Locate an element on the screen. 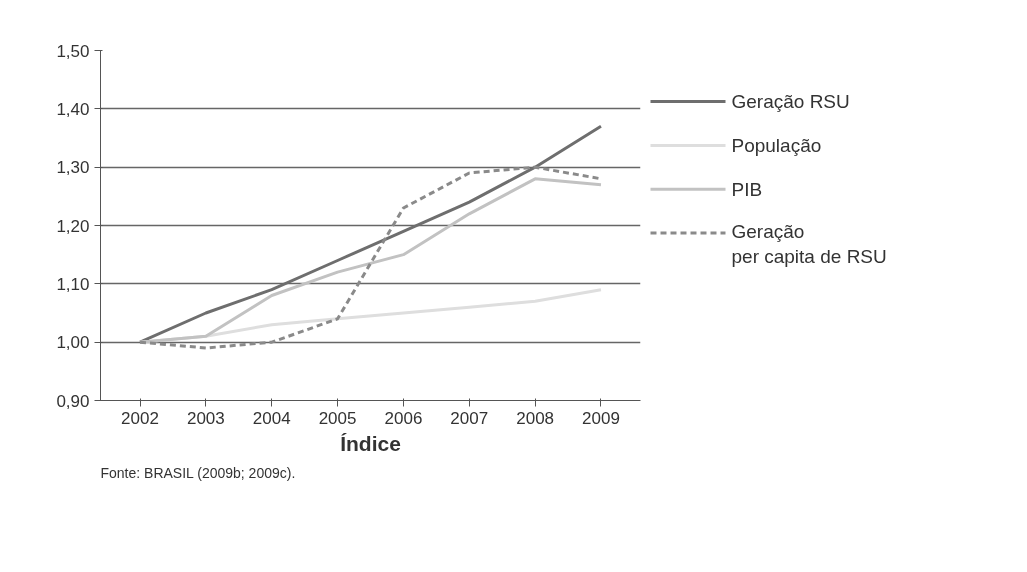 The image size is (1027, 572). legend-label: População is located at coordinates (776, 145).